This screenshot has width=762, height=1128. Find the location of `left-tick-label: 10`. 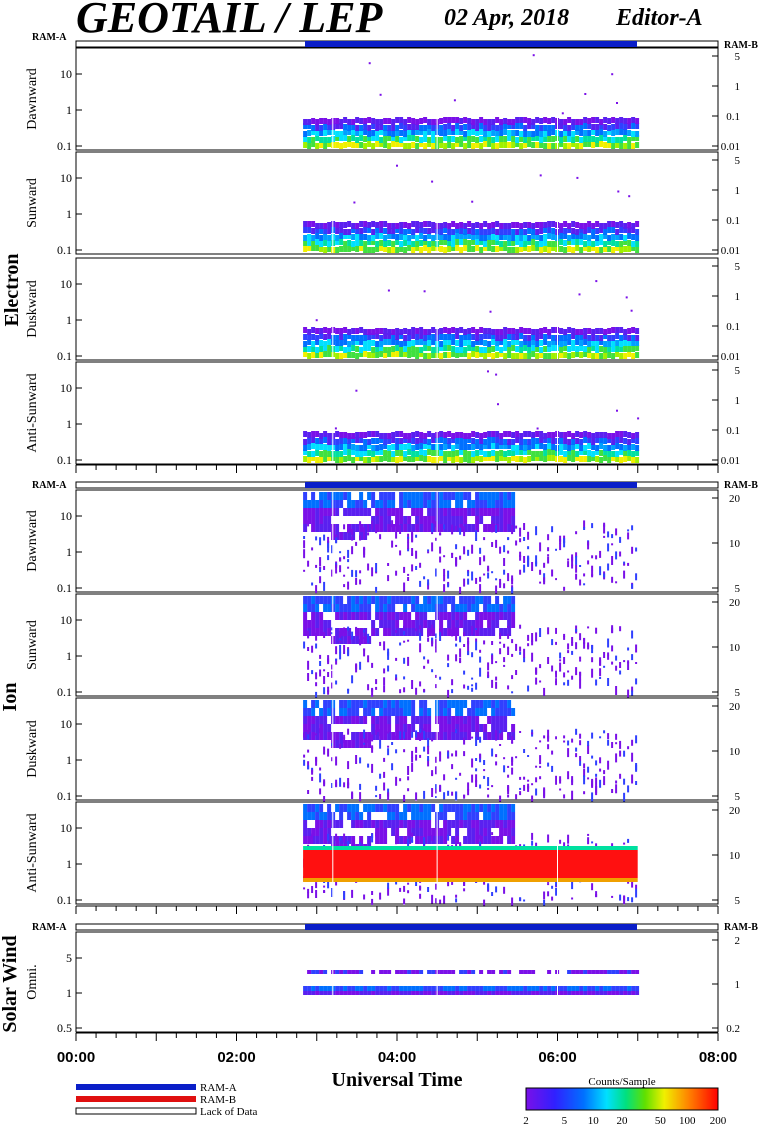

left-tick-label: 10 is located at coordinates (66, 388).